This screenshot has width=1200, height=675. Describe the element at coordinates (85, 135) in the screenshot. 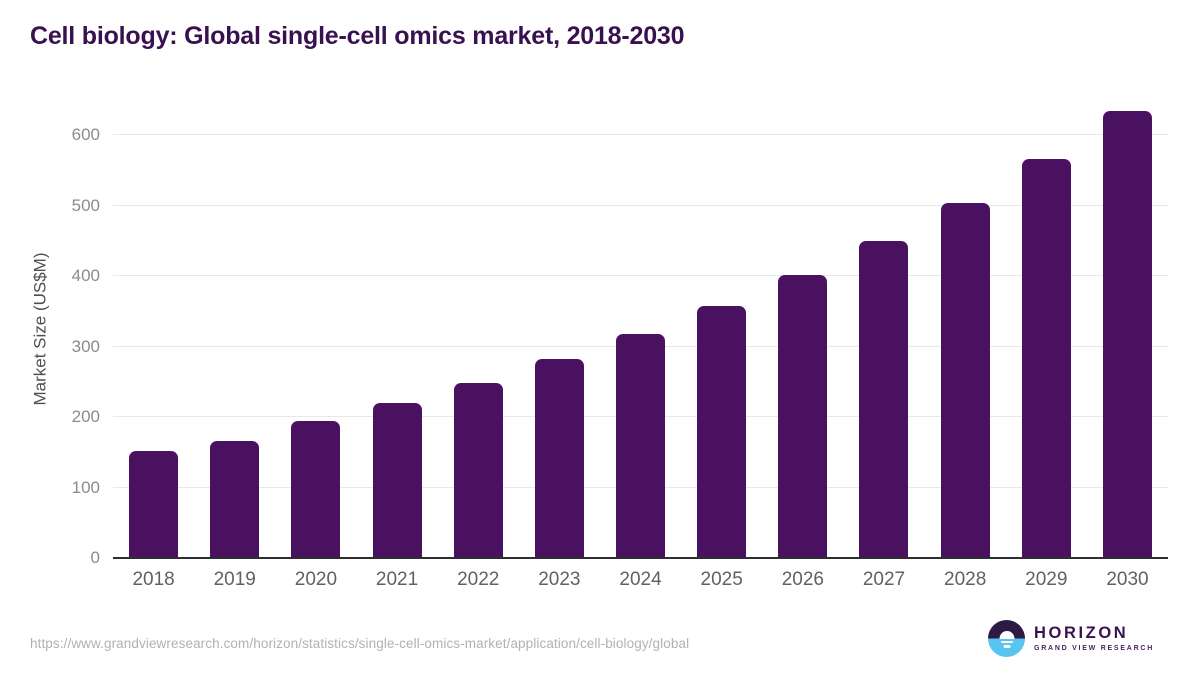

I see `y-tick-label-600: 600` at that location.